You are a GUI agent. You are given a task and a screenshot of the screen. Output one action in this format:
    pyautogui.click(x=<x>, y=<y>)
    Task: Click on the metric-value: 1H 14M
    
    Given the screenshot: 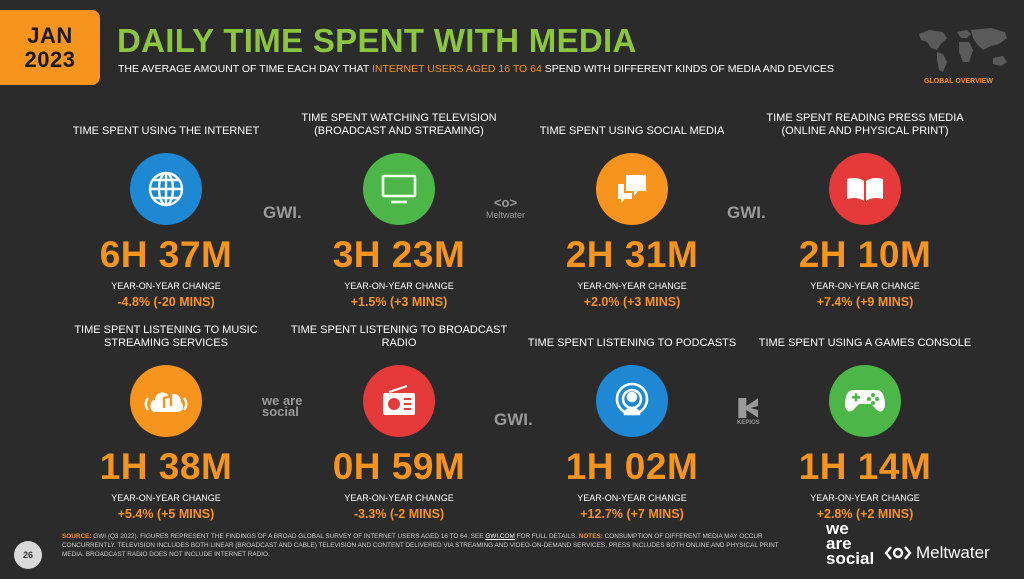 What is the action you would take?
    pyautogui.click(x=865, y=466)
    